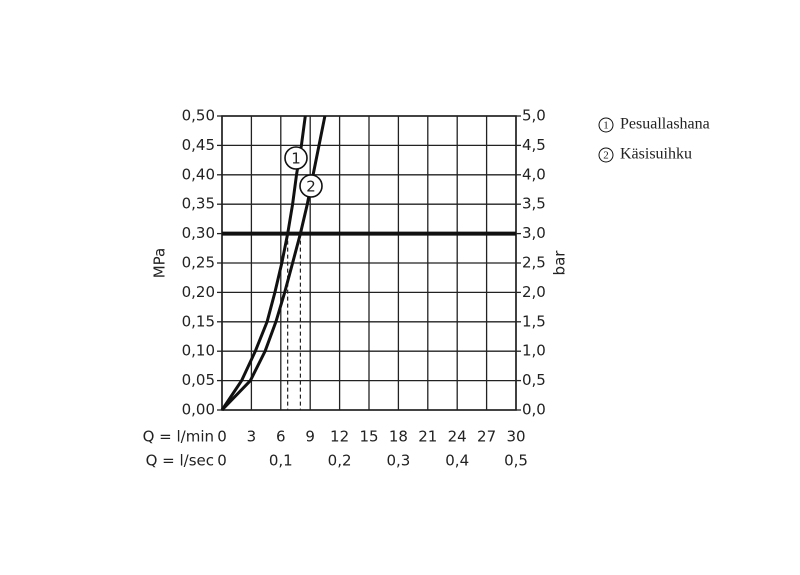  What do you see at coordinates (198, 321) in the screenshot?
I see `y-tick-label: 0,15` at bounding box center [198, 321].